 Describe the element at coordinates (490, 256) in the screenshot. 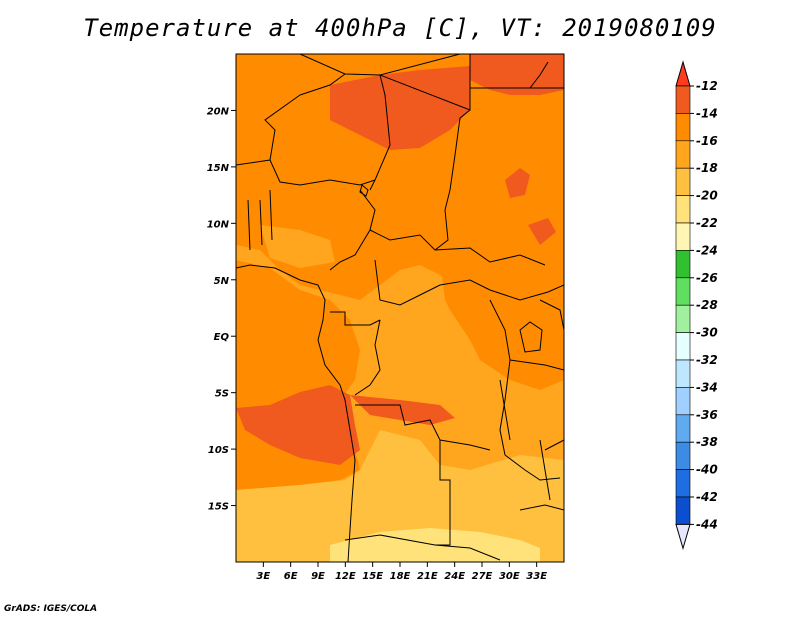

I see `border-sudan-south-sudan` at that location.